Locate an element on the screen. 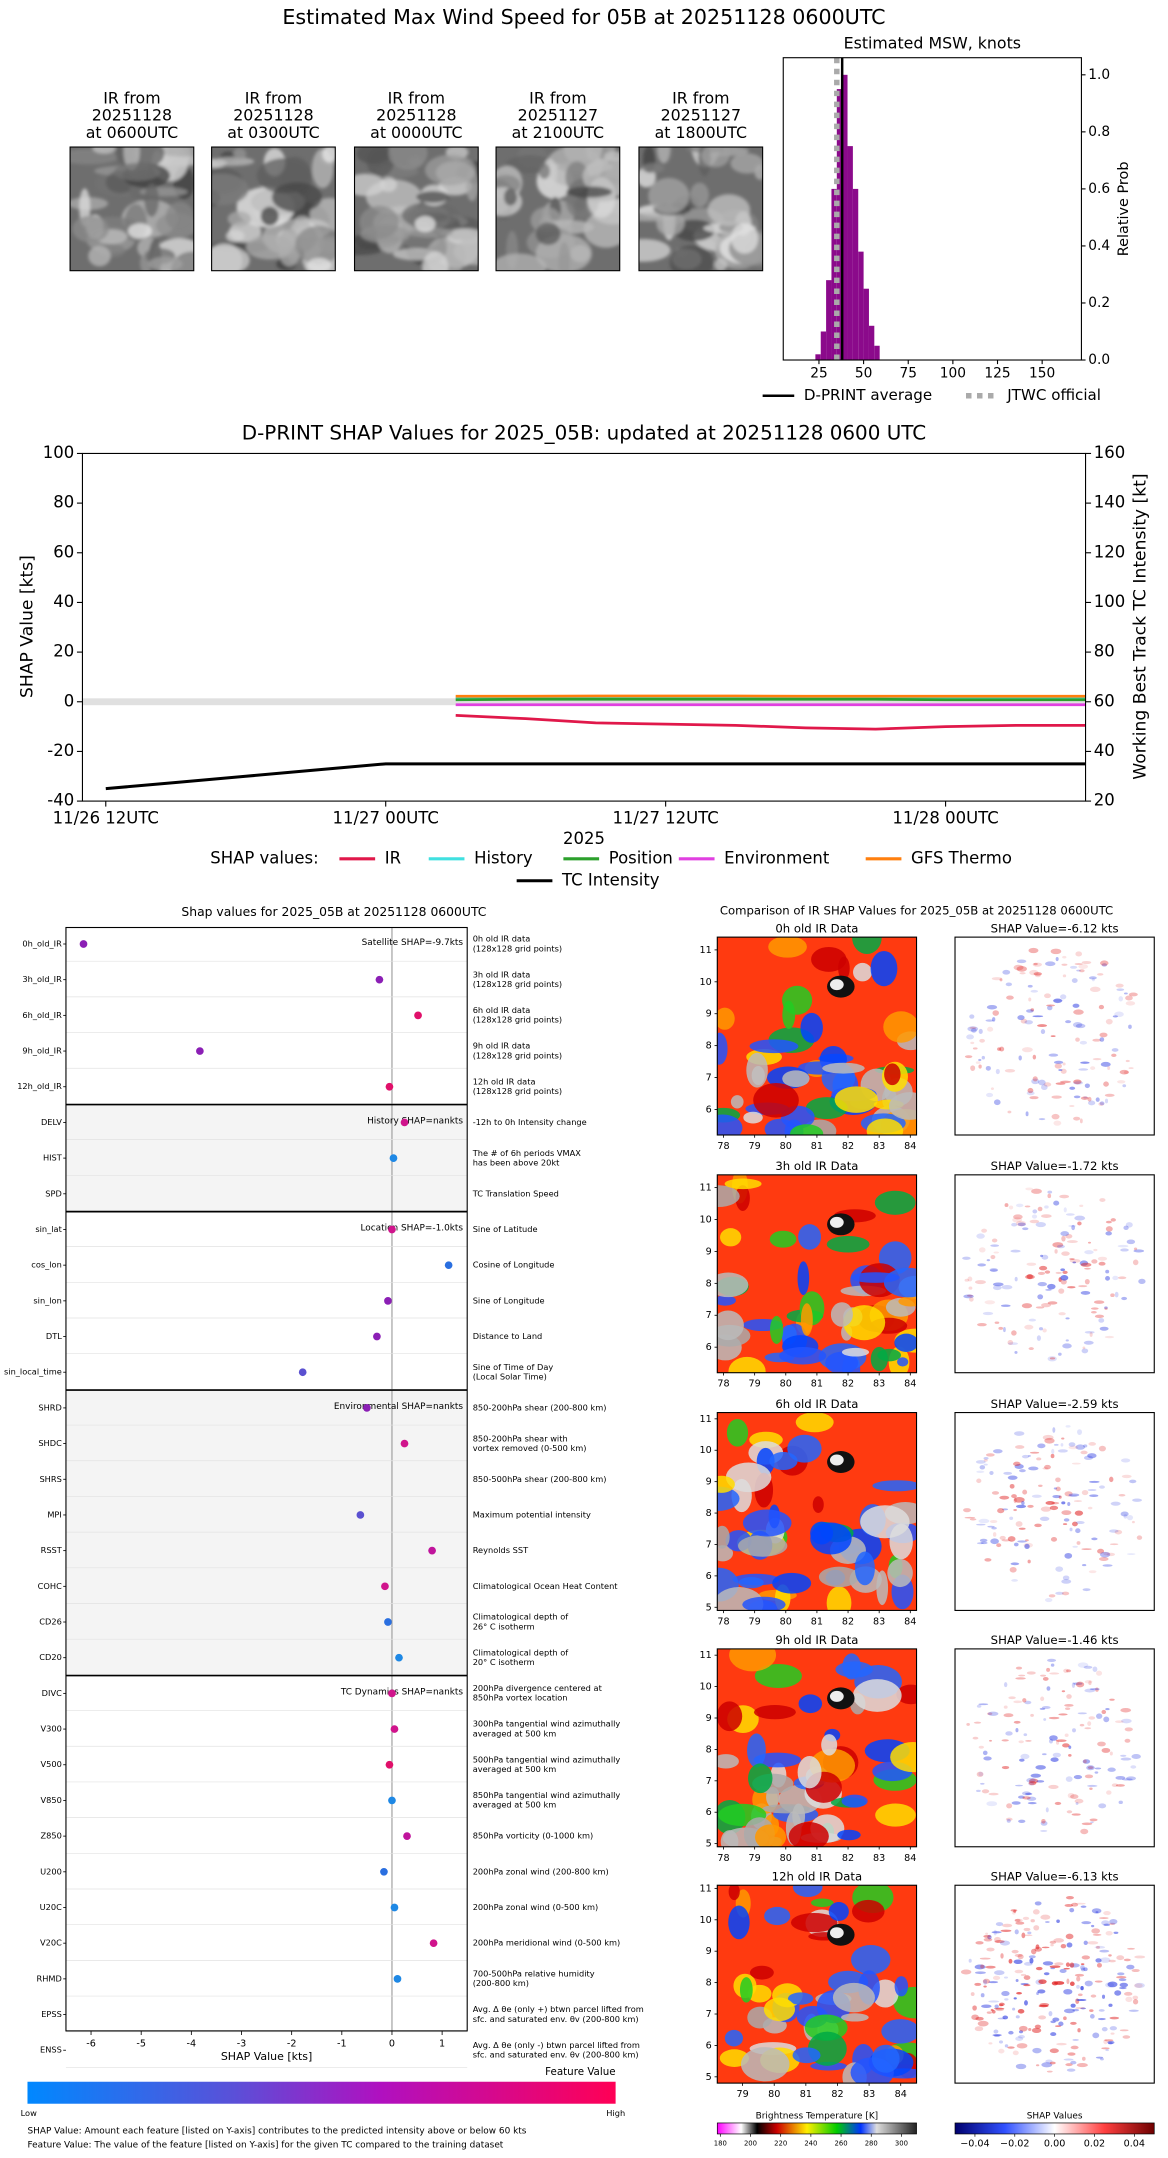 Image resolution: width=1168 pixels, height=2158 pixels. ir-image is located at coordinates (701, 209).